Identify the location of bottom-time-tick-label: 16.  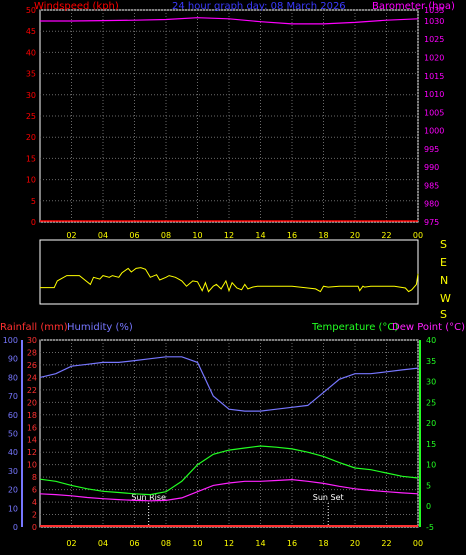
(292, 543).